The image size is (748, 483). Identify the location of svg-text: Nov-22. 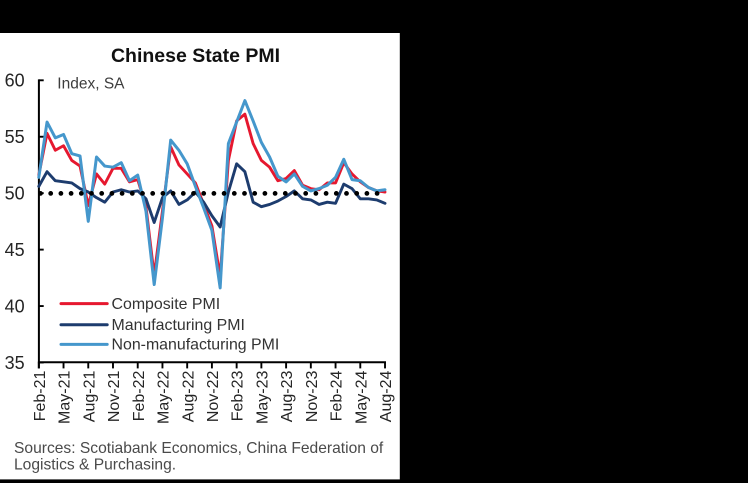
(213, 396).